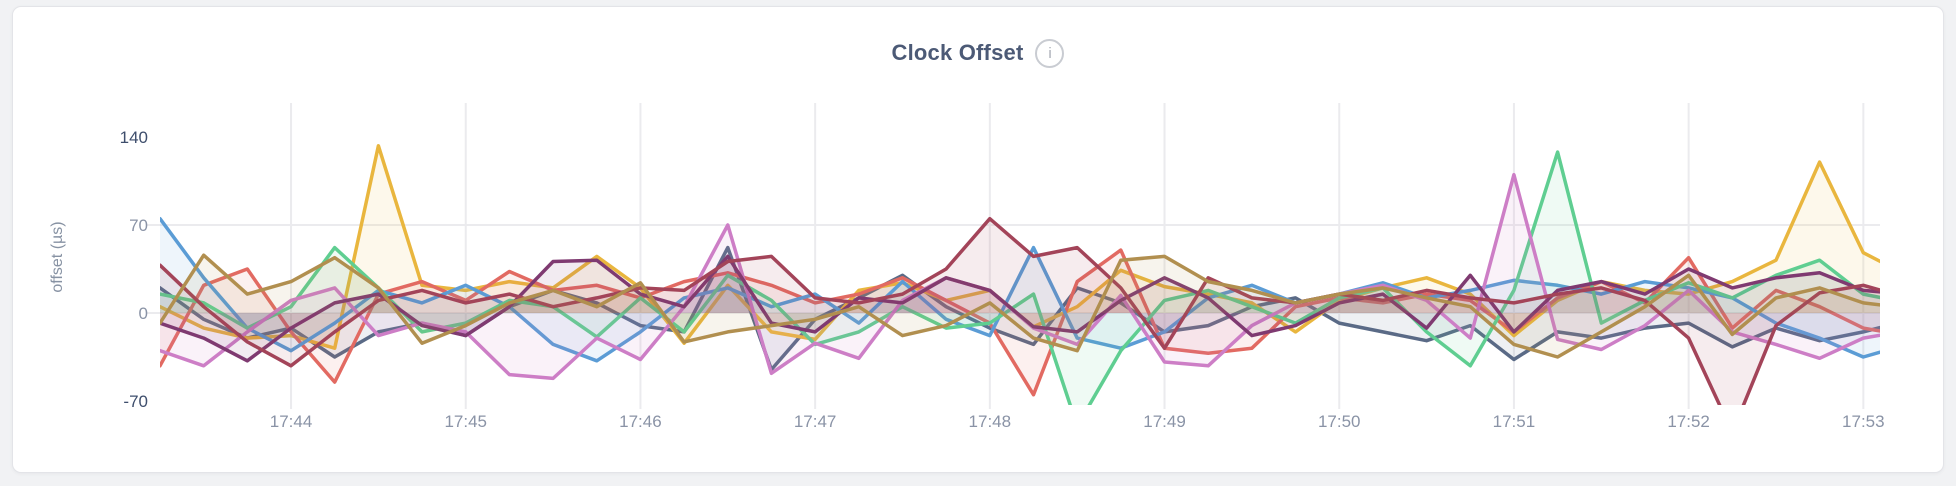 The image size is (1956, 486). I want to click on chart-title: Clock Offset, so click(957, 52).